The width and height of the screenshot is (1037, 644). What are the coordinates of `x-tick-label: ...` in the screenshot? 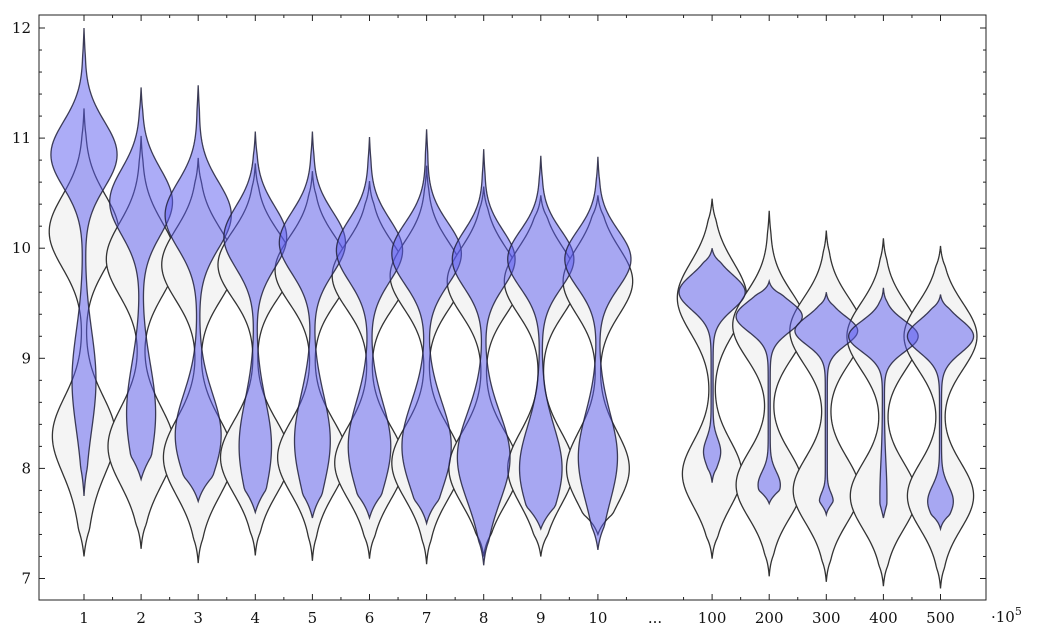 It's located at (655, 618).